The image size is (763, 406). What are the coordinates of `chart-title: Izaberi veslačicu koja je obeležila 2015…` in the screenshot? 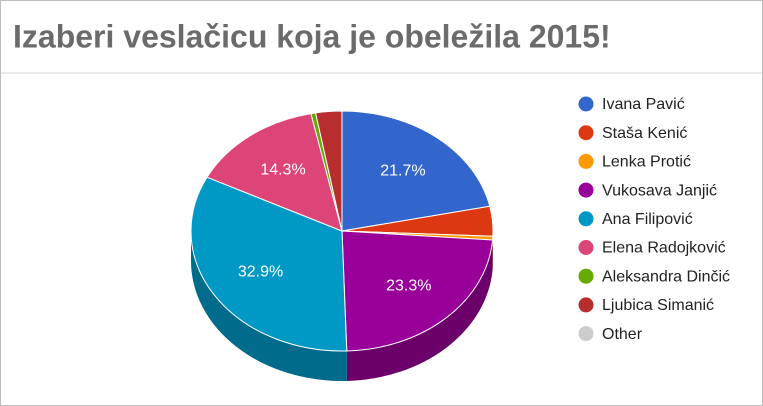 It's located at (312, 36).